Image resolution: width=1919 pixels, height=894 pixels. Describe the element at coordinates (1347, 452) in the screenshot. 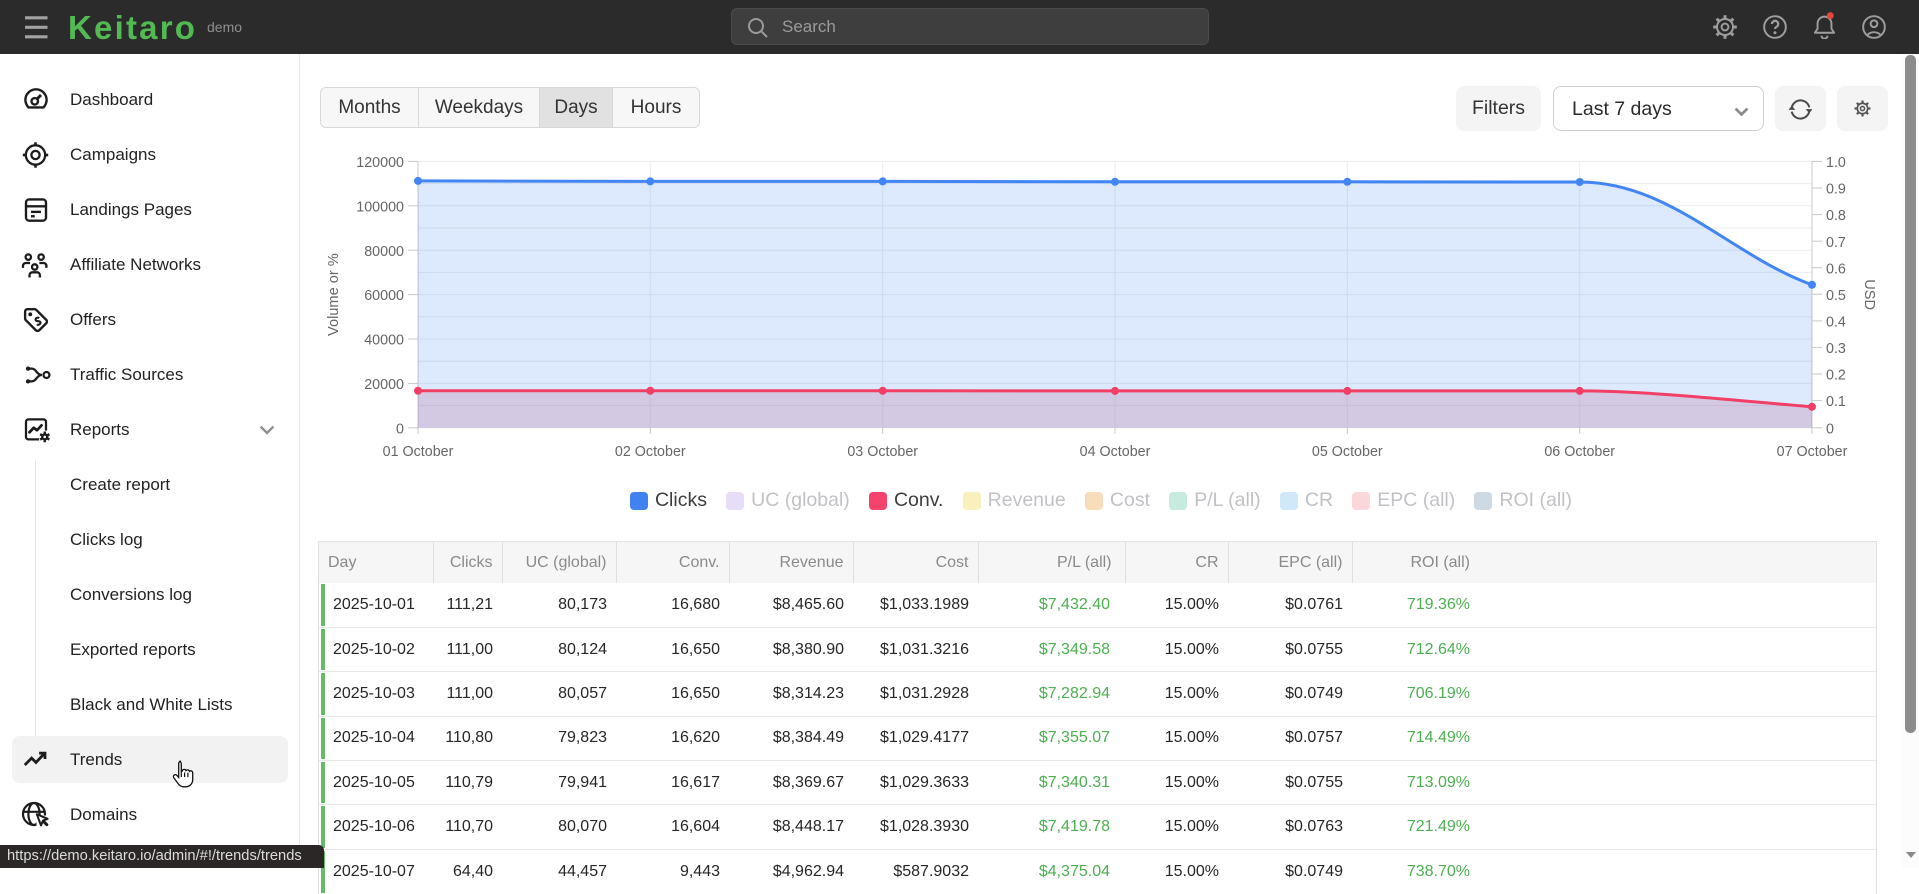

I see `svg-text: 05 October` at that location.